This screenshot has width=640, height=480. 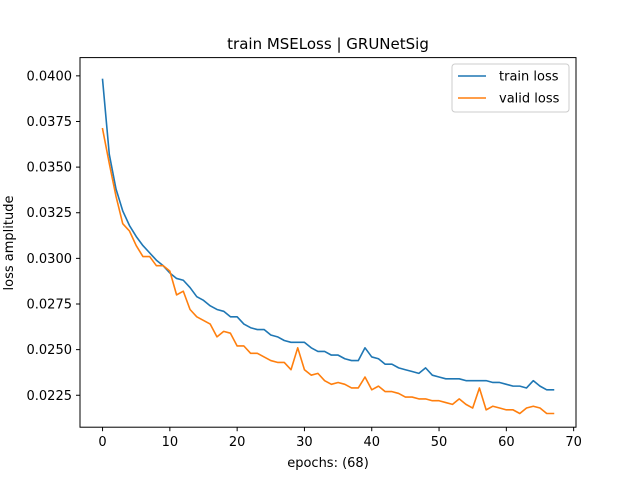 I want to click on y-tick-label: 0.0275, so click(x=50, y=305).